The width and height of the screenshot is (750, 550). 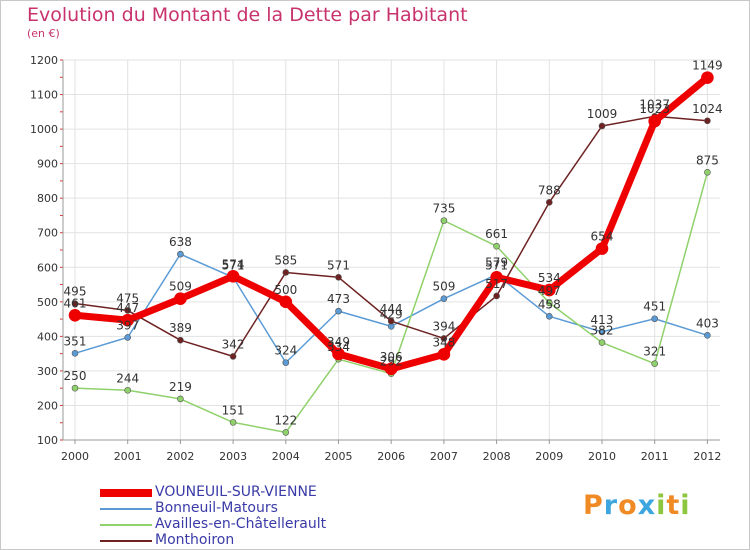 What do you see at coordinates (549, 278) in the screenshot?
I see `data-label: 534` at bounding box center [549, 278].